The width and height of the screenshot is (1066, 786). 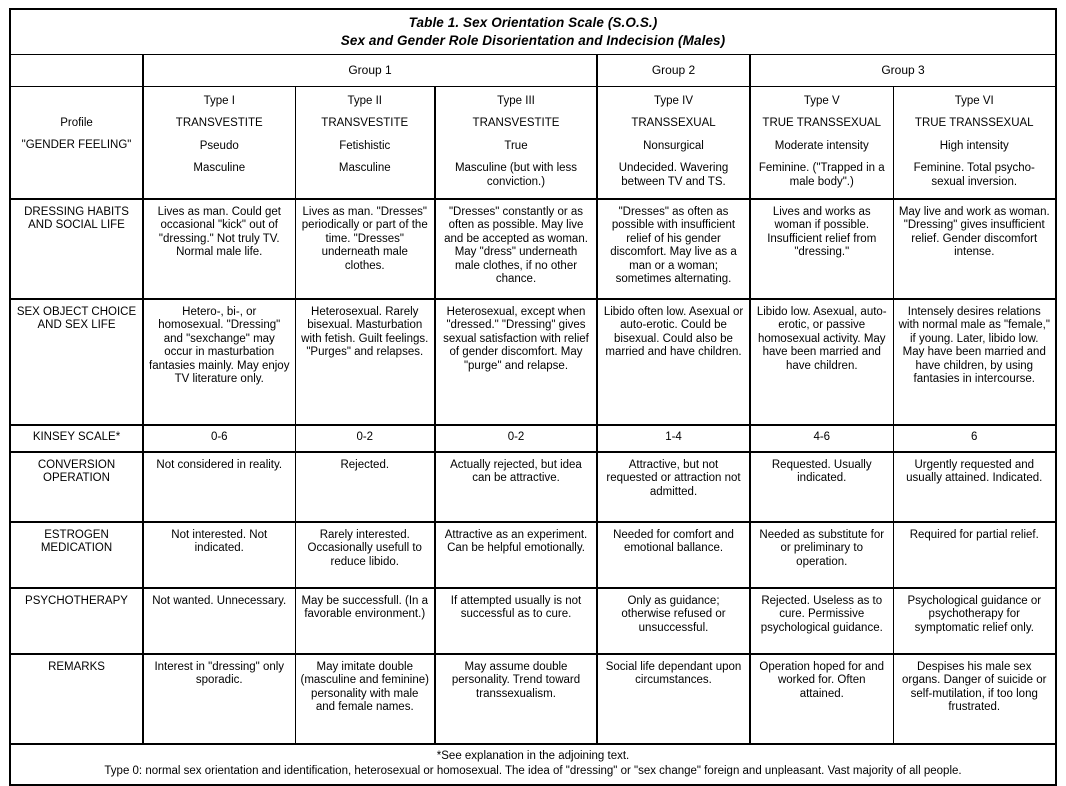 What do you see at coordinates (974, 100) in the screenshot?
I see `profile-type: Type VI` at bounding box center [974, 100].